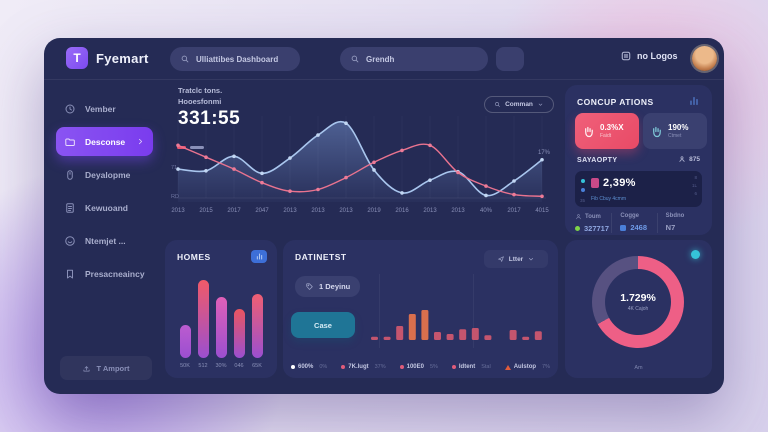 The width and height of the screenshot is (768, 432). What do you see at coordinates (306, 367) in the screenshot?
I see `legend-label: 600%` at bounding box center [306, 367].